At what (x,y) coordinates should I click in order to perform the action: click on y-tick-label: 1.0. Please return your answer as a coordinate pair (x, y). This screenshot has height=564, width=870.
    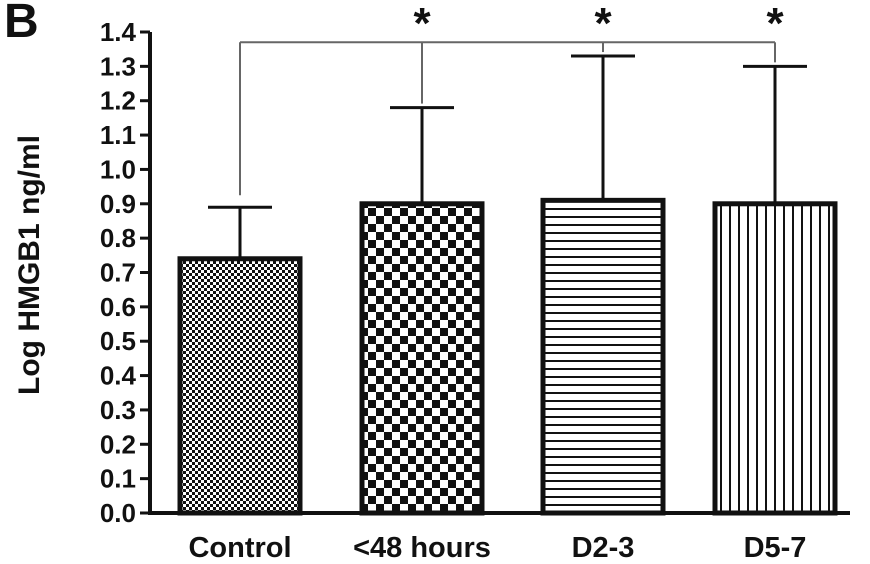
    Looking at the image, I should click on (118, 169).